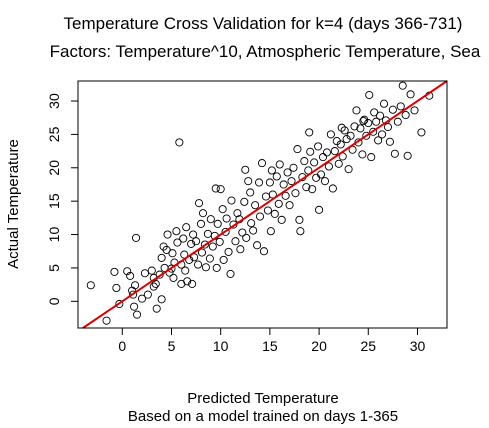 The height and width of the screenshot is (428, 489). Describe the element at coordinates (54, 201) in the screenshot. I see `y-tick-label: 15` at that location.